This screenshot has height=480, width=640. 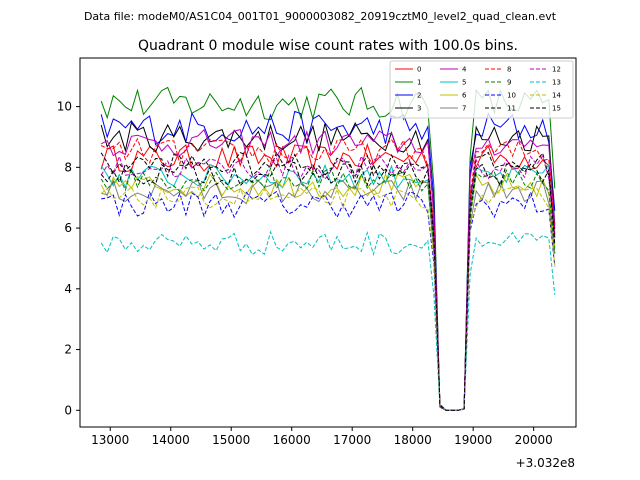 What do you see at coordinates (473, 440) in the screenshot?
I see `x-tick-label: 19000` at bounding box center [473, 440].